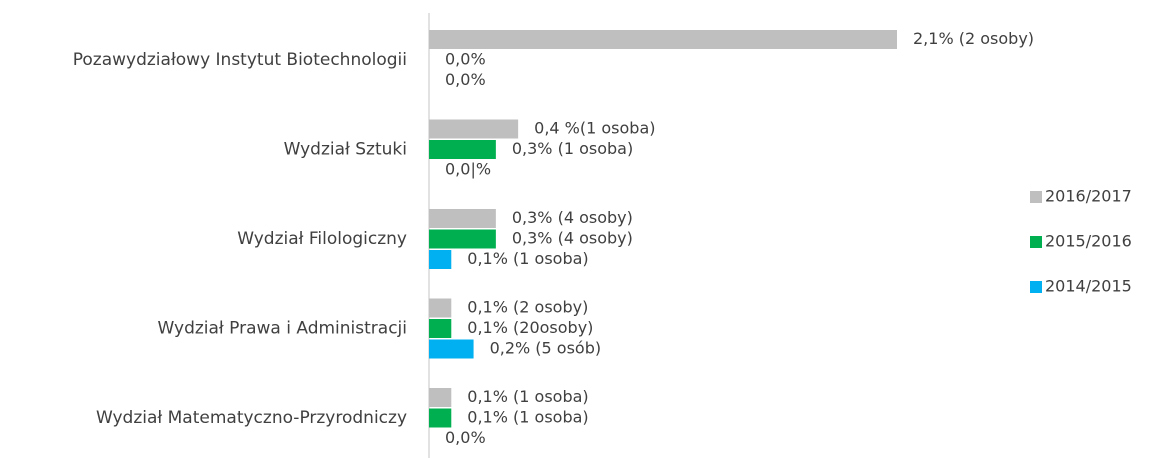 The image size is (1150, 458). Describe the element at coordinates (594, 128) in the screenshot. I see `data-label: 0,4 %(1 osoba)` at that location.